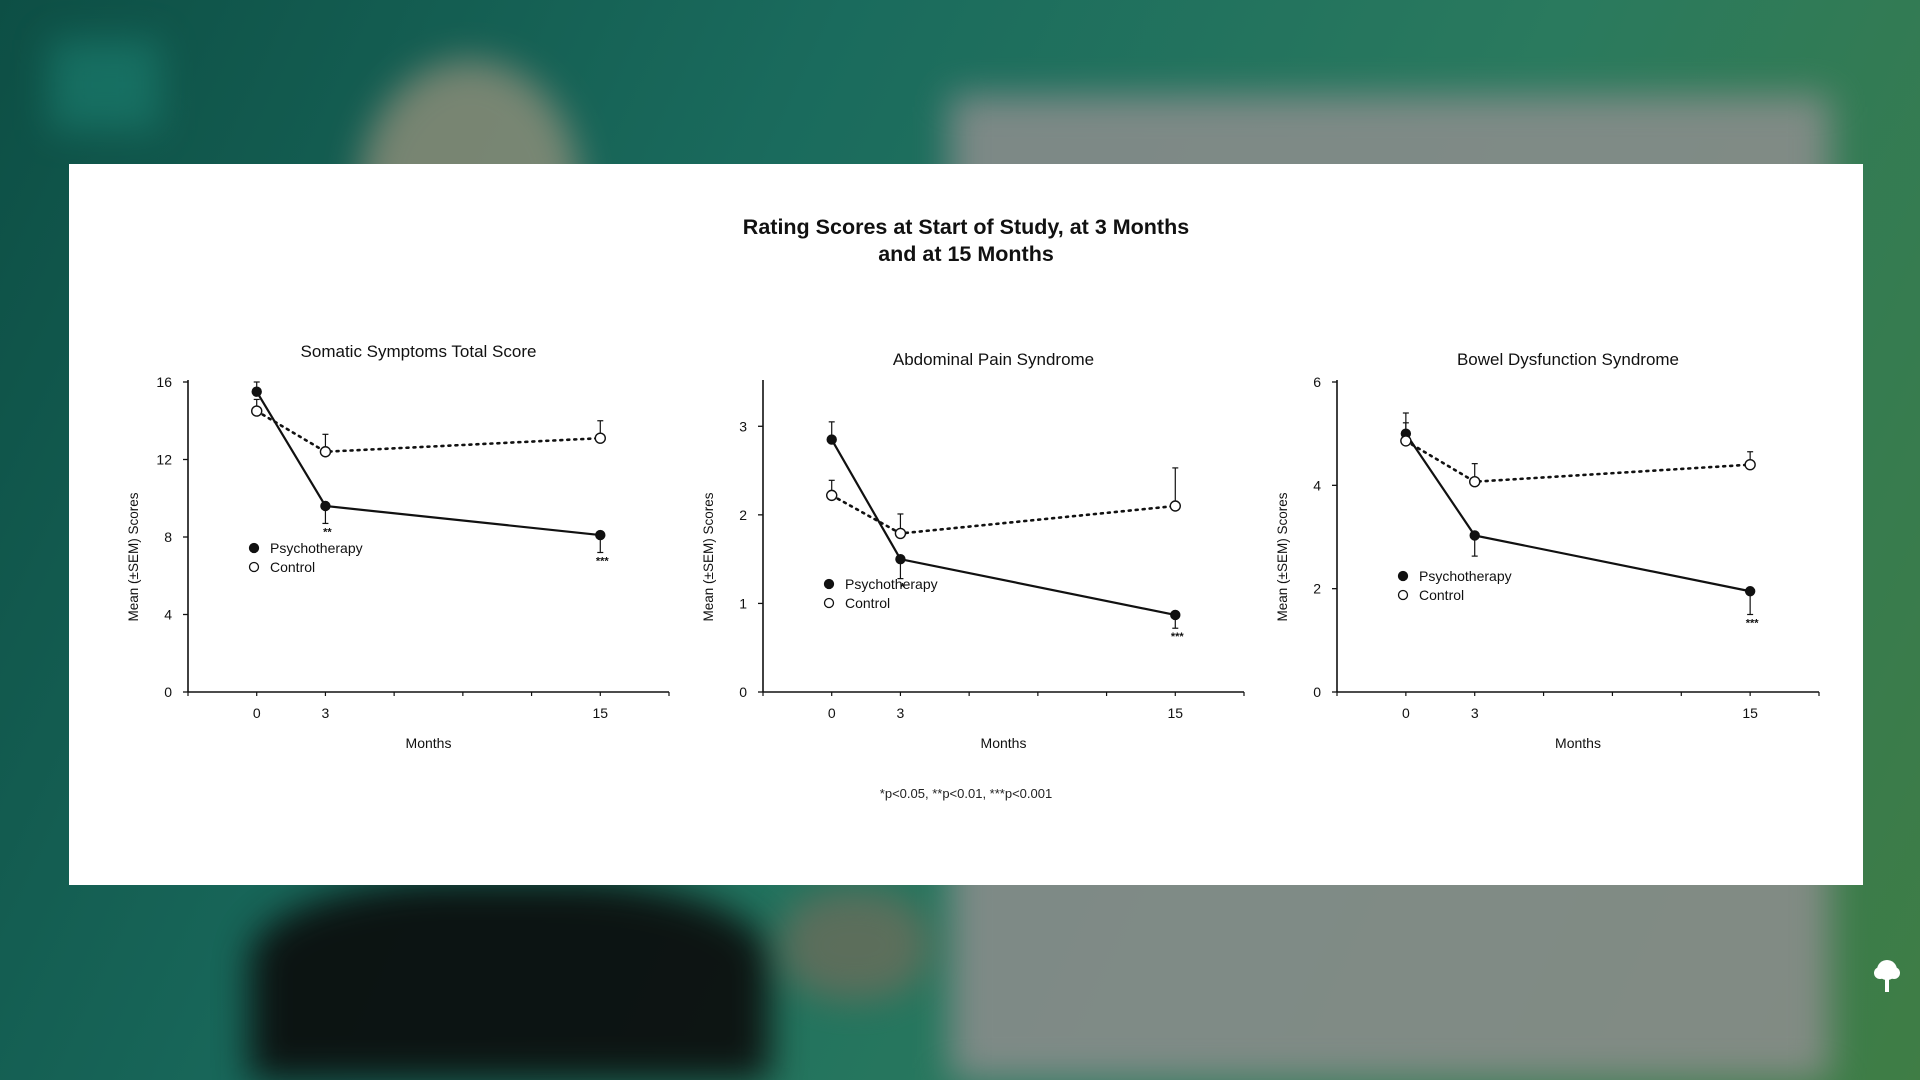  What do you see at coordinates (510, 980) in the screenshot?
I see `background-presenter-body` at bounding box center [510, 980].